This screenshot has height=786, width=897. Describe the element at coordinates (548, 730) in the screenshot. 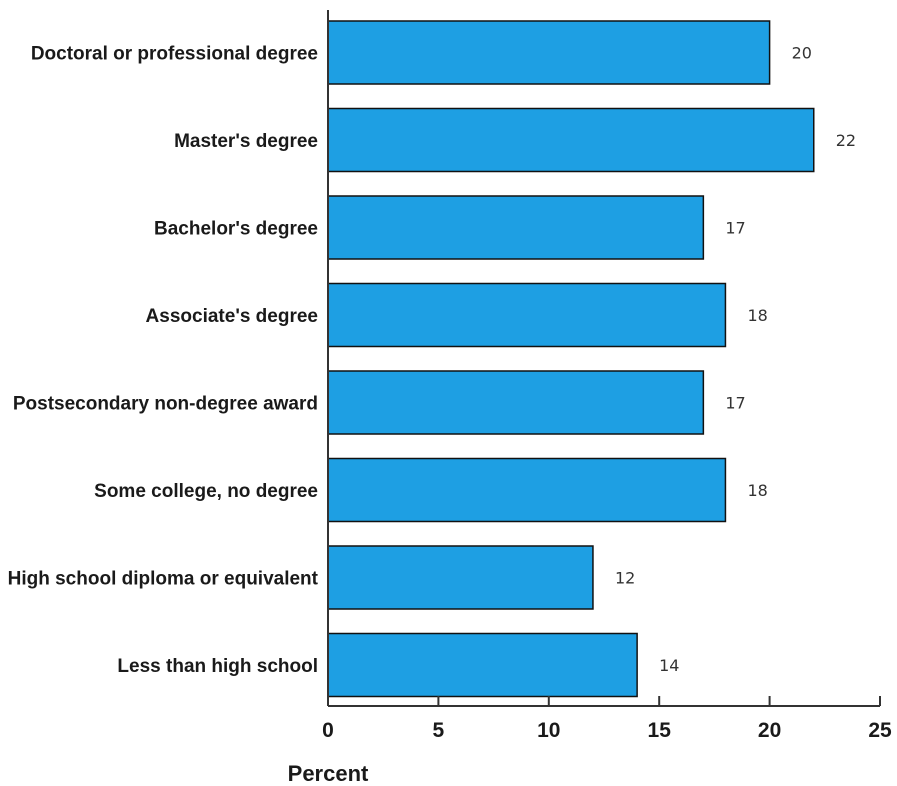

I see `x-tick-label-10: 10` at that location.